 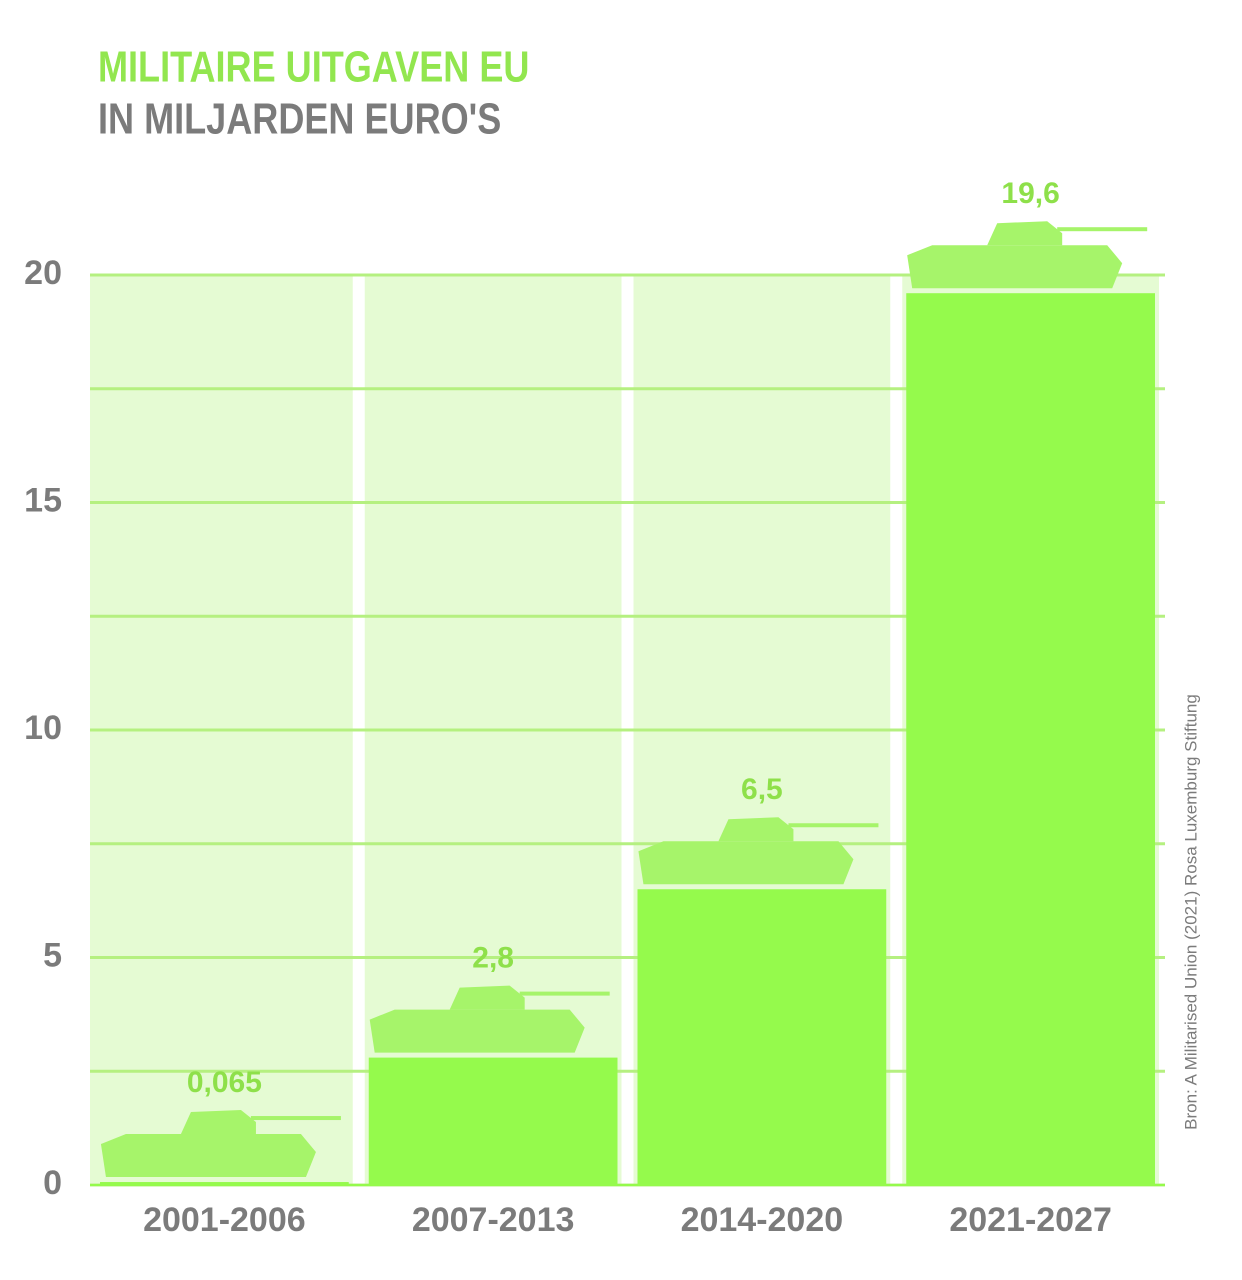 I want to click on x-tick-label: 2007-2013, so click(x=493, y=1220).